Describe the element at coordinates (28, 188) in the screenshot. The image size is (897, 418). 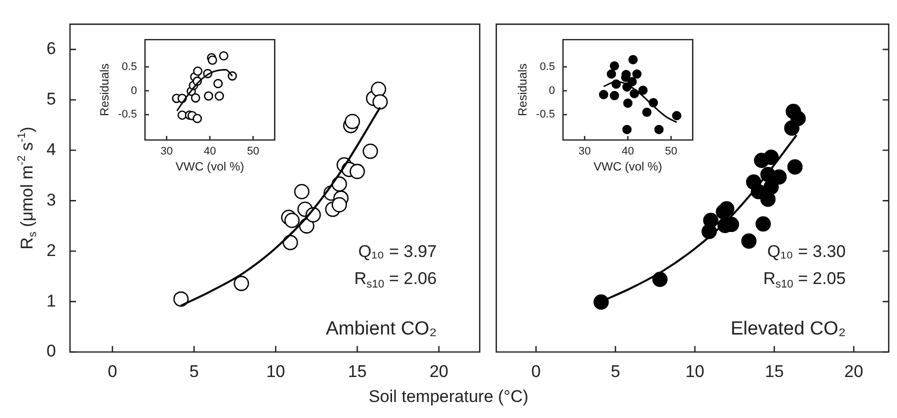
I see `y-axis-title: Rs (μmol m-2 s-1)` at that location.